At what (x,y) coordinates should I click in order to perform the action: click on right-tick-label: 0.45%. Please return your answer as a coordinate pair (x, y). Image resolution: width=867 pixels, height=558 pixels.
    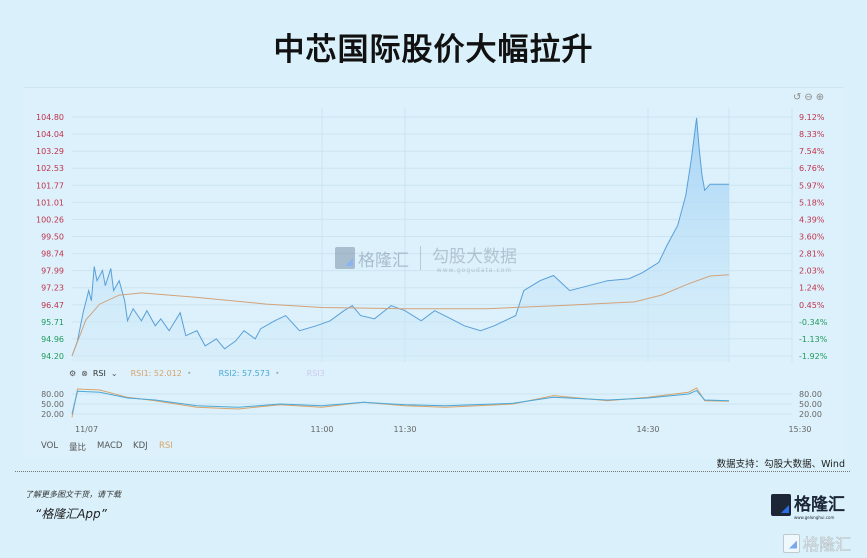
    Looking at the image, I should click on (812, 305).